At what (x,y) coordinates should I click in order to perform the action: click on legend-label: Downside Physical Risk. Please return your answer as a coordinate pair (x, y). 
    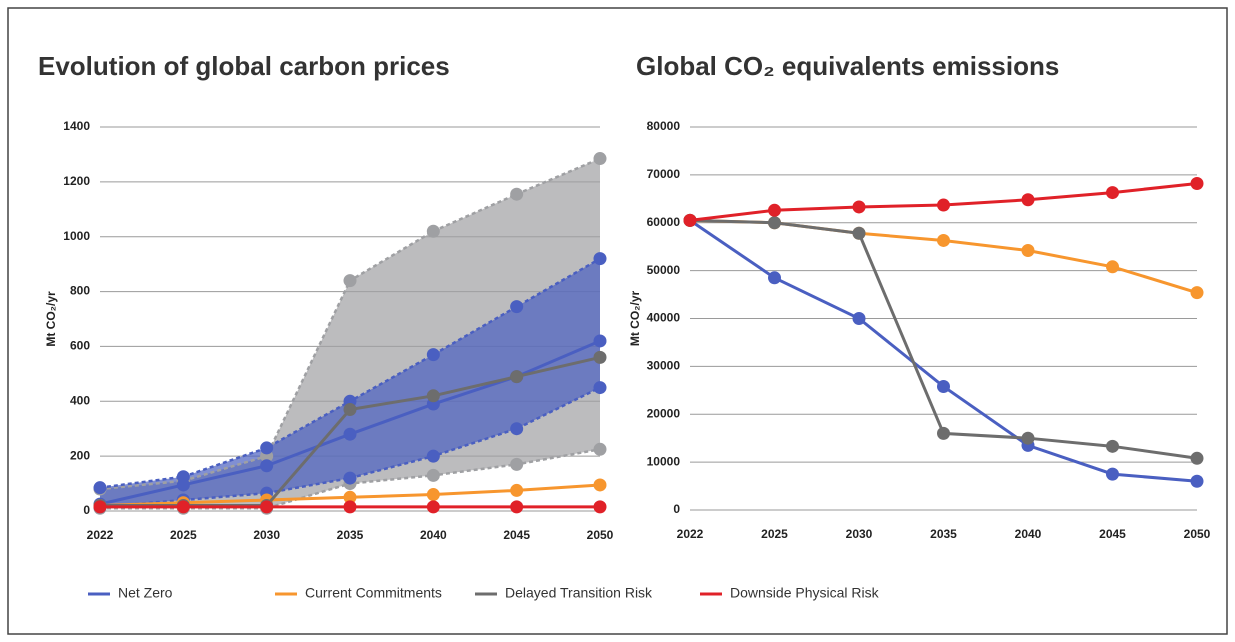
    Looking at the image, I should click on (805, 593).